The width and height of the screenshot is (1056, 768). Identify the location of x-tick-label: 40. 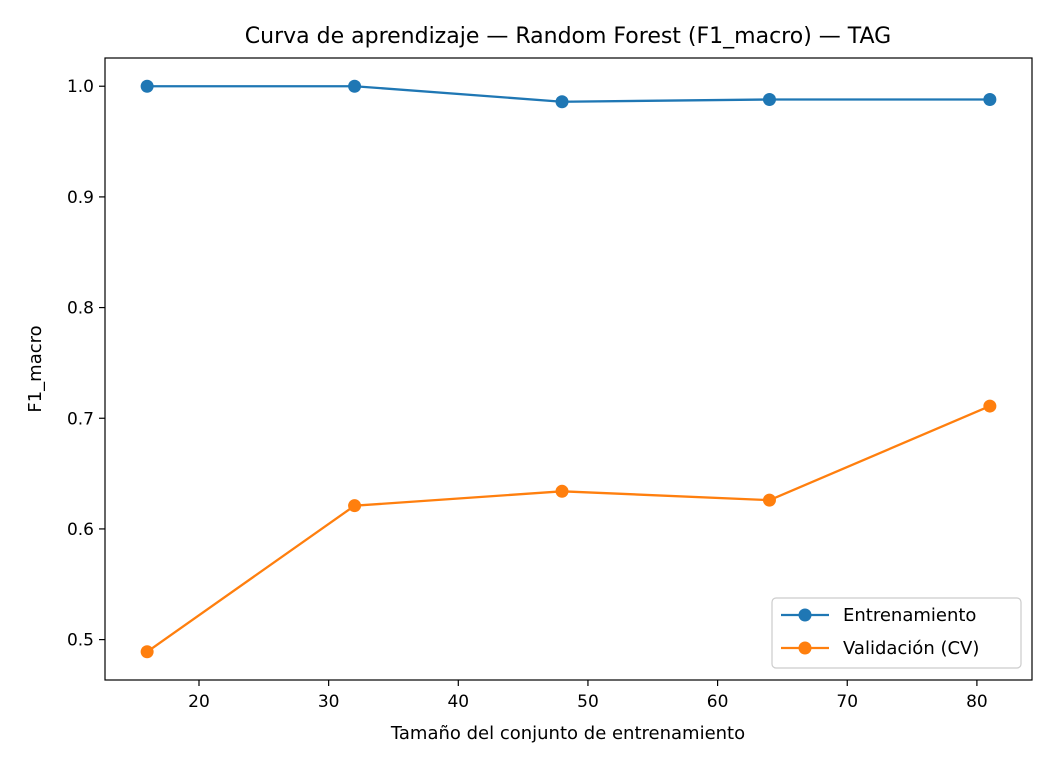
(458, 702).